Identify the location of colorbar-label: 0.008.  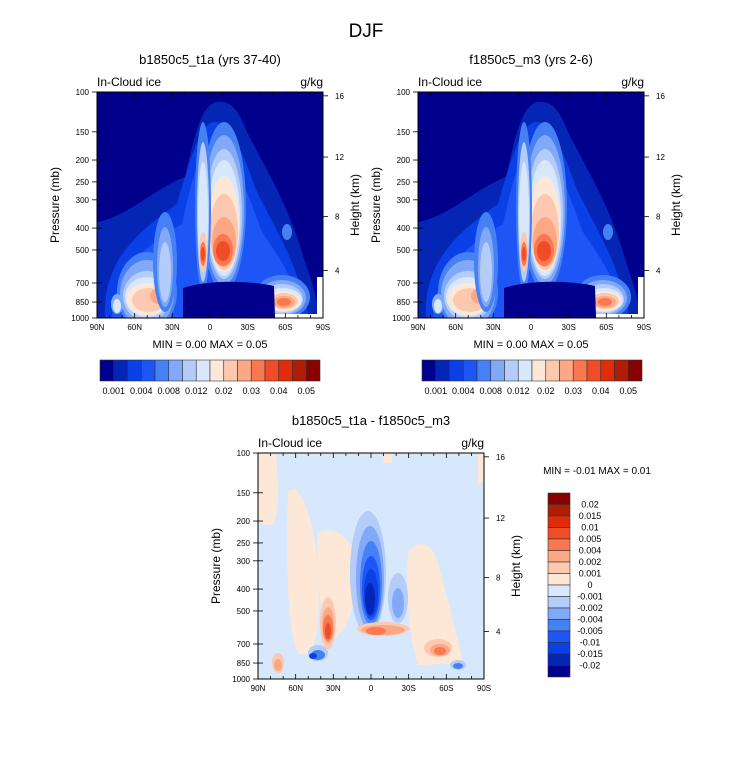
(168, 391).